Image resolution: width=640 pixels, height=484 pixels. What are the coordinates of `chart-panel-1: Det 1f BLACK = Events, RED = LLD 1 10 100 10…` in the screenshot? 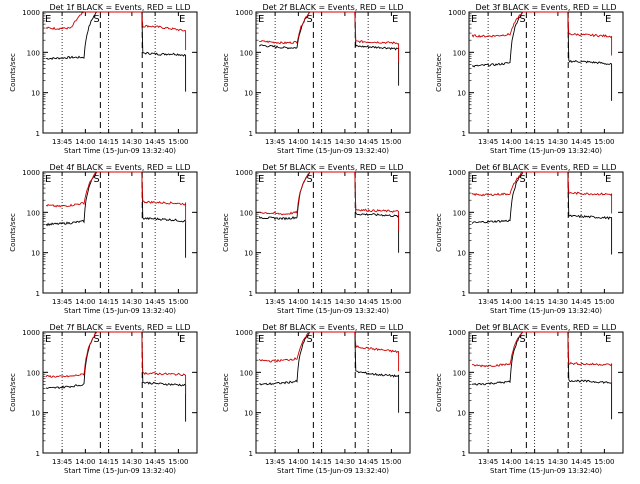 It's located at (103, 79).